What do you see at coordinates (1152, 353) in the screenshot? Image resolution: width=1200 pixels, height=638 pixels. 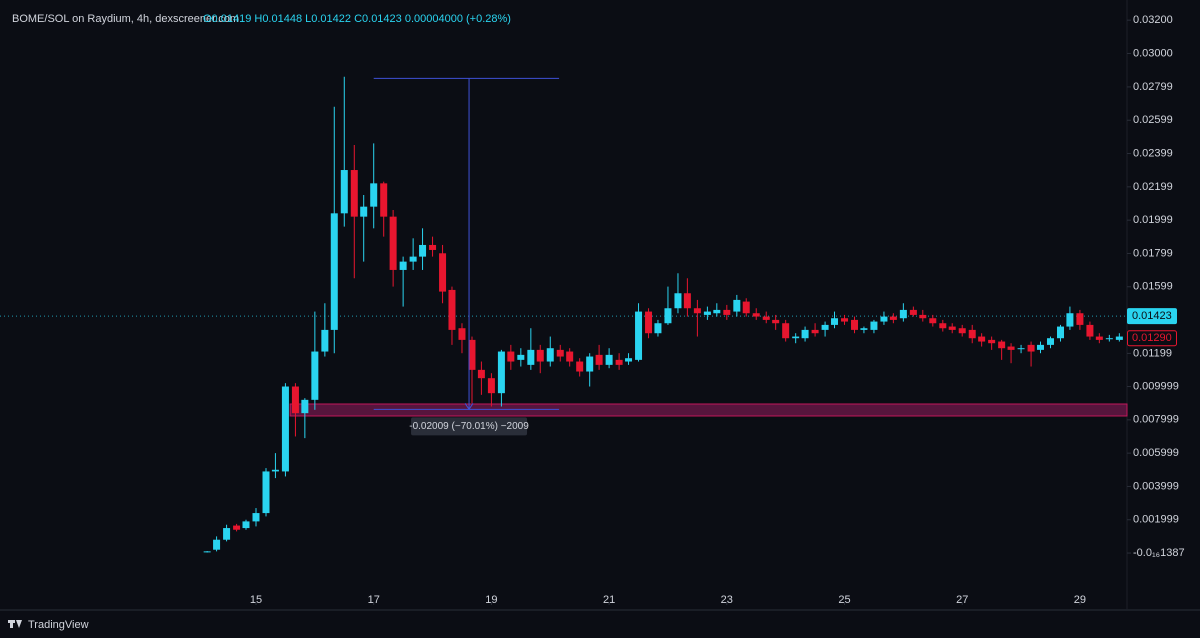 I see `y-tick-label: 0.01199` at bounding box center [1152, 353].